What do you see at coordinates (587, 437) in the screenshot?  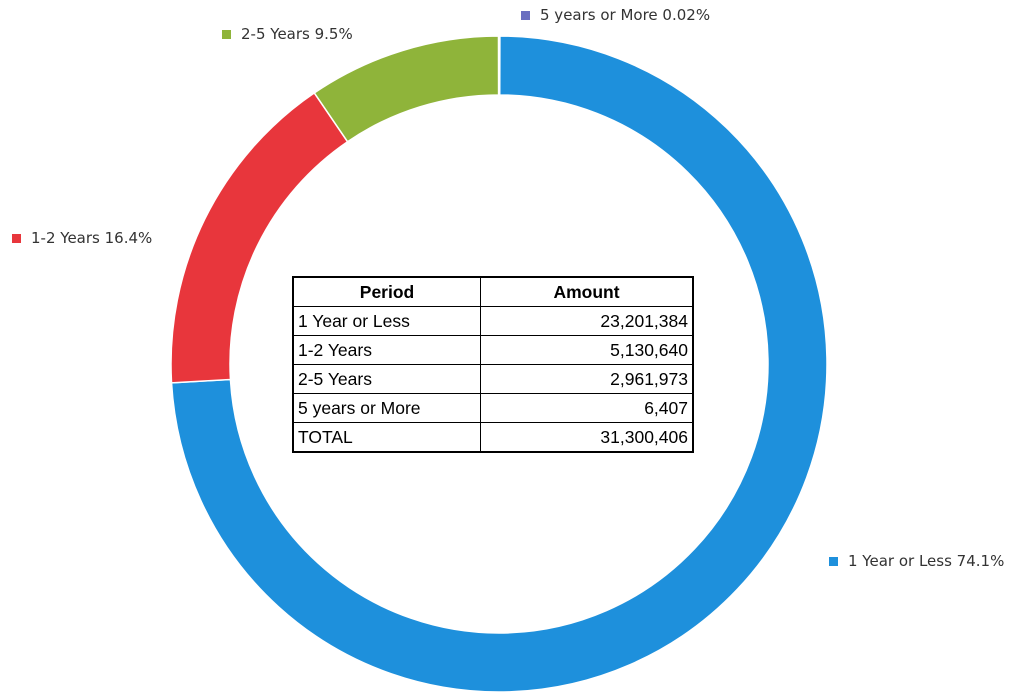 I see `cell-amount-total: 31,300,406` at bounding box center [587, 437].